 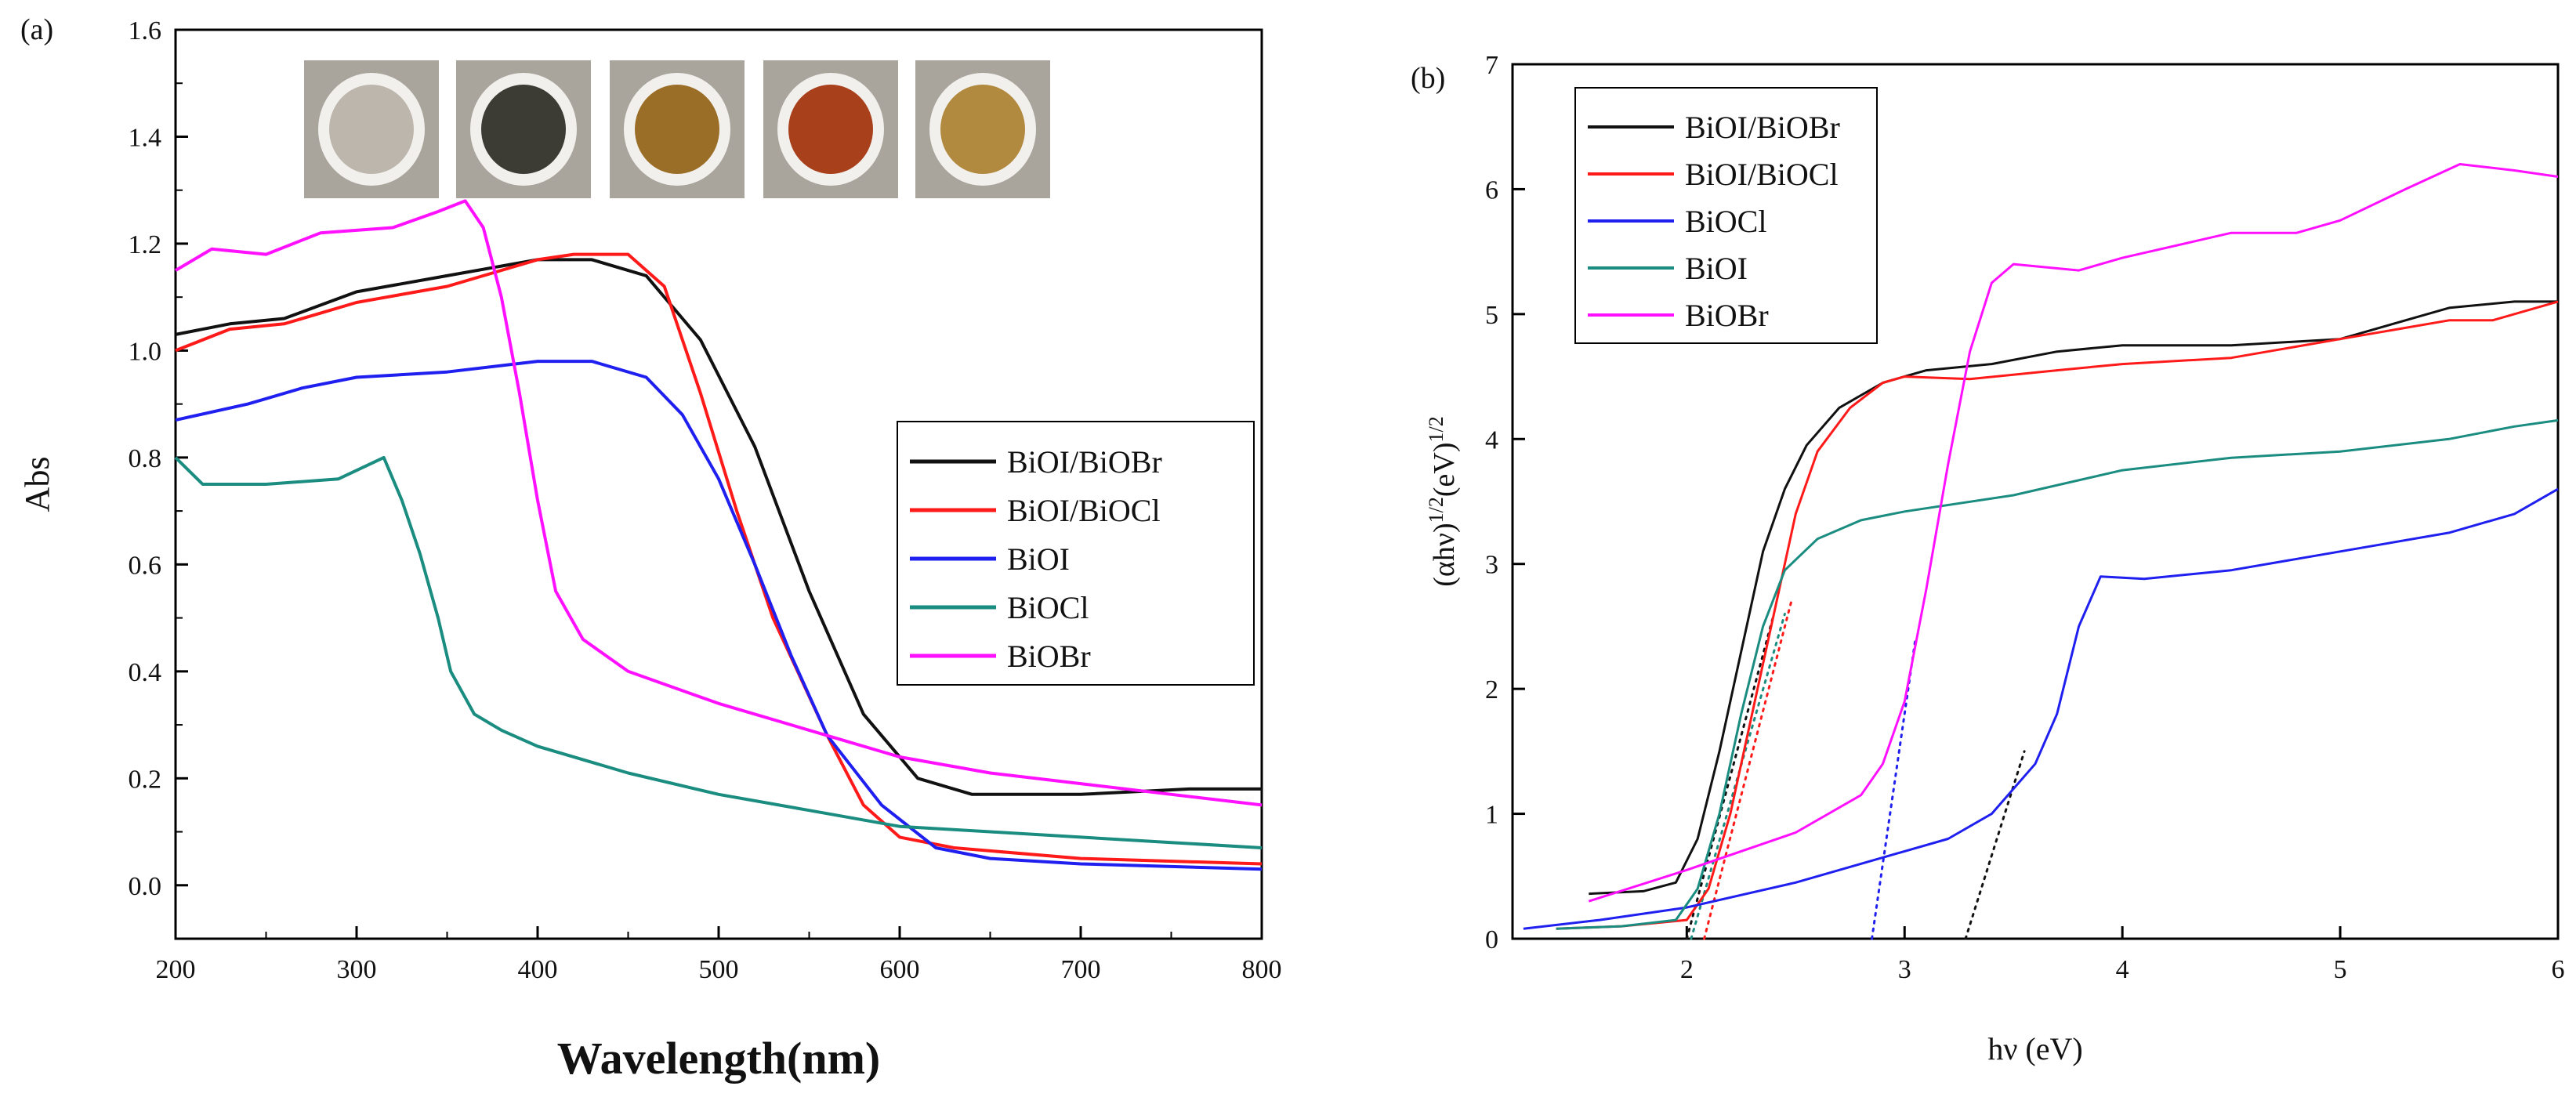 What do you see at coordinates (1491, 815) in the screenshot?
I see `y-tick-label: 1` at bounding box center [1491, 815].